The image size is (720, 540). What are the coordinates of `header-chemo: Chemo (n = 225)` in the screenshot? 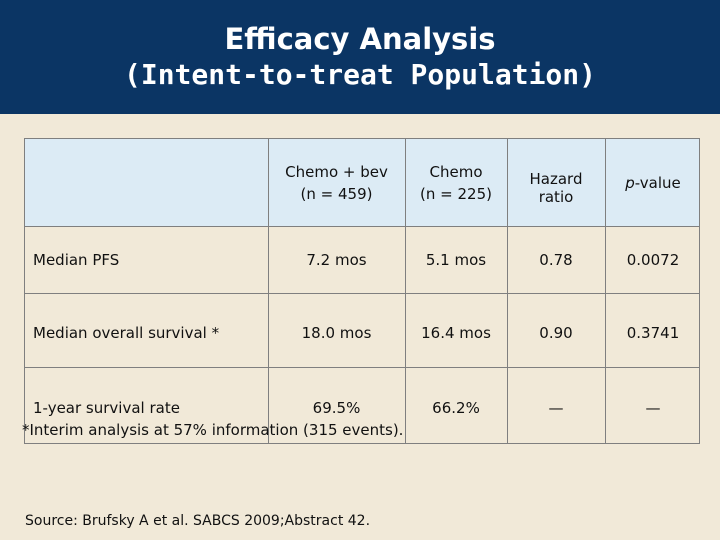 It's located at (456, 183).